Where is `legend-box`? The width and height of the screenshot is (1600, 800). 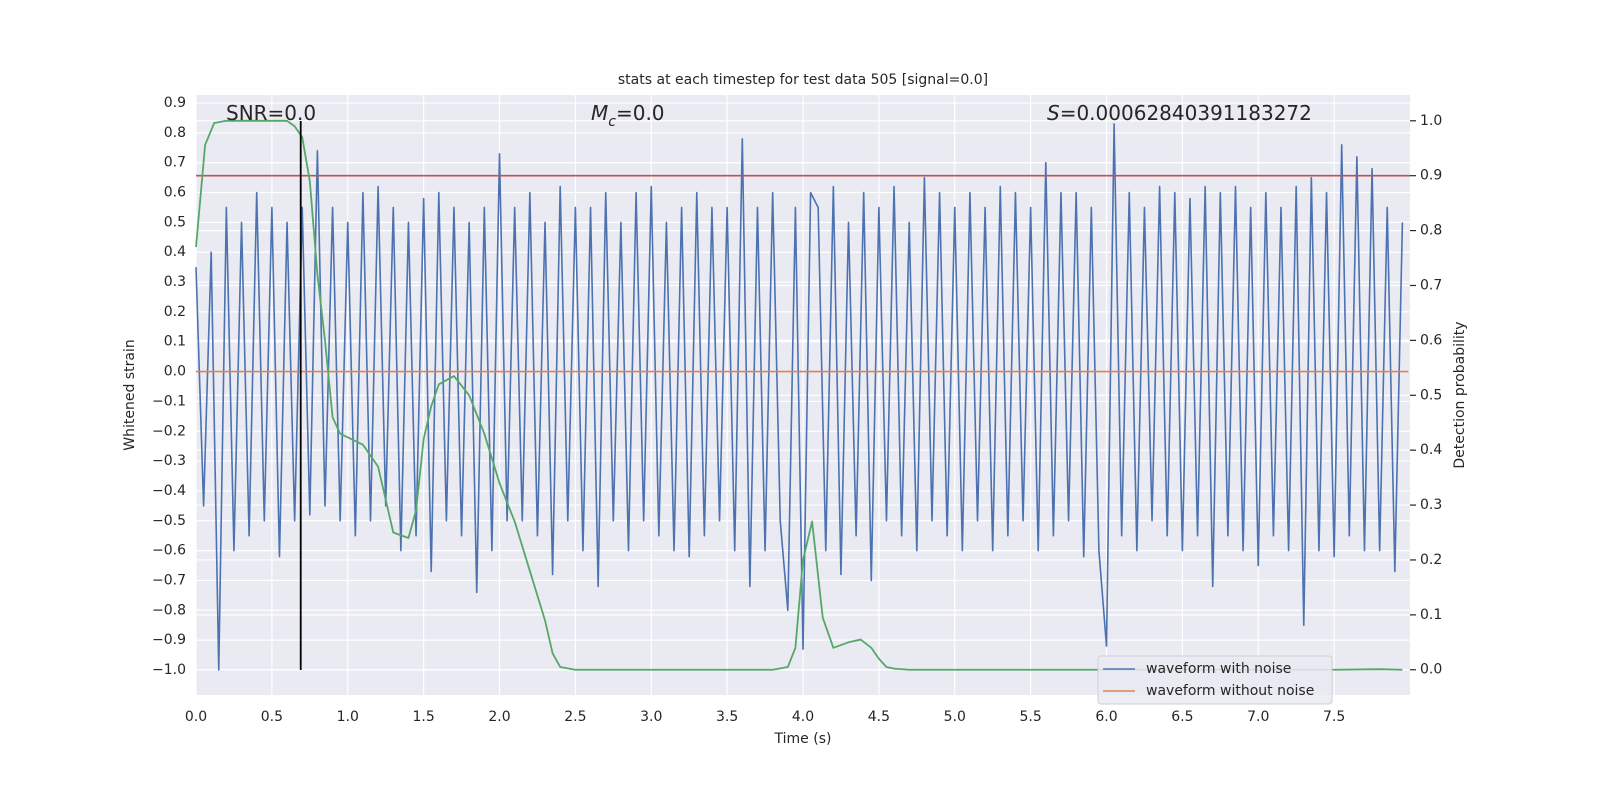 legend-box is located at coordinates (1215, 680).